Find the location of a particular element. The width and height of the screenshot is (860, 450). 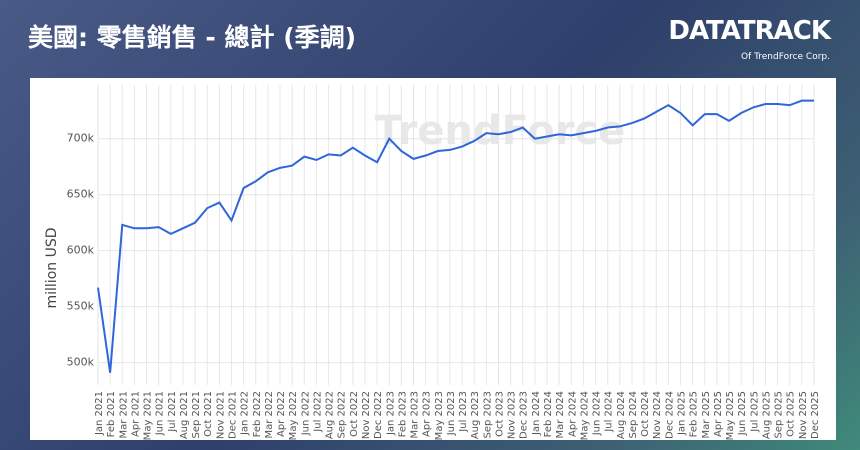

x-tick-label: Apr 2021 is located at coordinates (135, 414).